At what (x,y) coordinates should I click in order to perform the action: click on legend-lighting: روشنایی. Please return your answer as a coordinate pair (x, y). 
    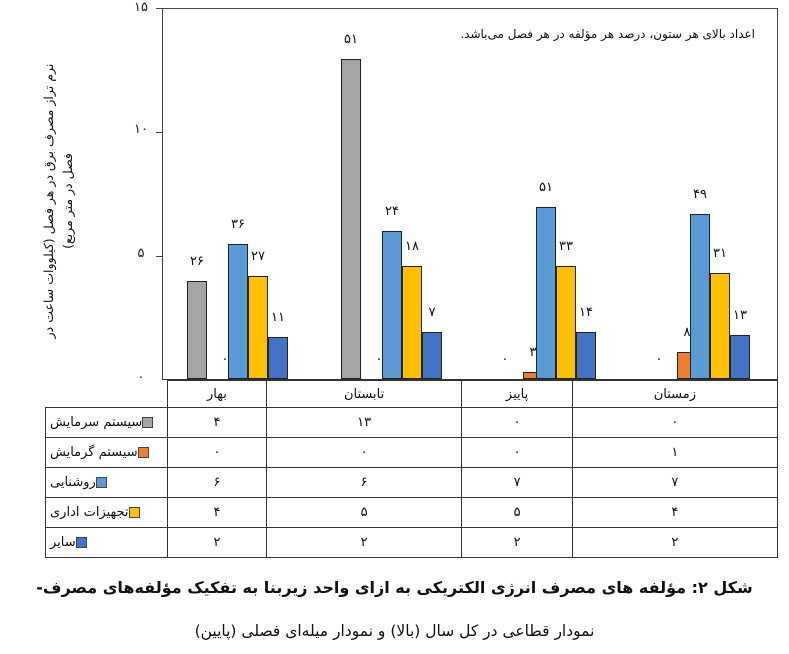
    Looking at the image, I should click on (106, 482).